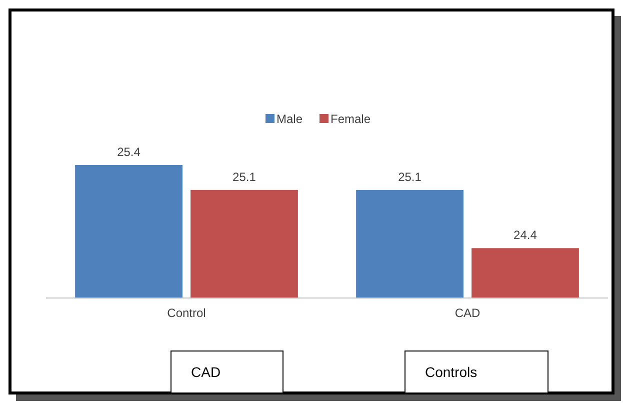  Describe the element at coordinates (476, 372) in the screenshot. I see `caption-box: Controls` at that location.